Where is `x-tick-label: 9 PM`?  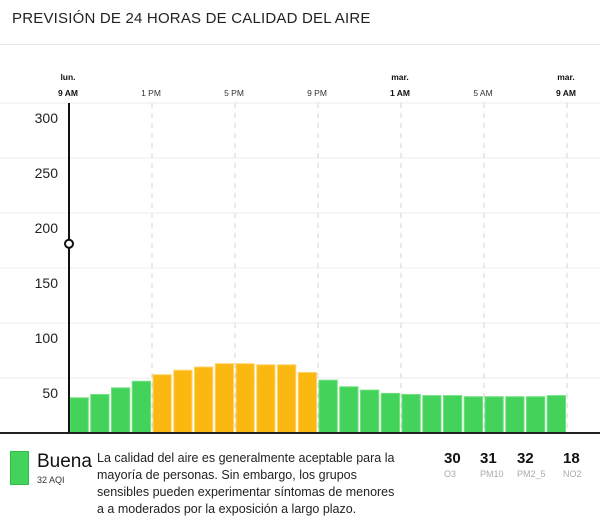 x-tick-label: 9 PM is located at coordinates (317, 93).